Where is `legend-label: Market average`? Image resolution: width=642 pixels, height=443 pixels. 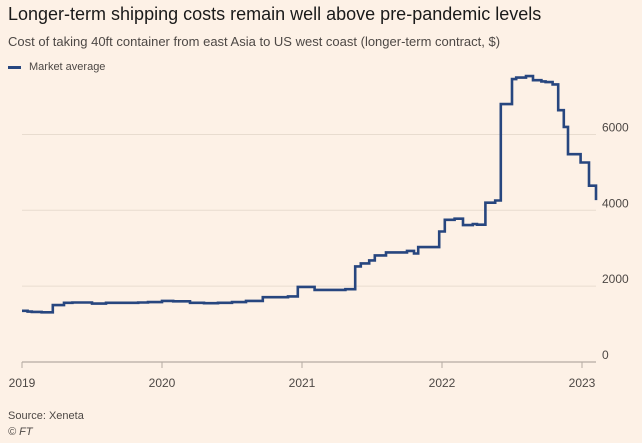
legend-label: Market average is located at coordinates (67, 67).